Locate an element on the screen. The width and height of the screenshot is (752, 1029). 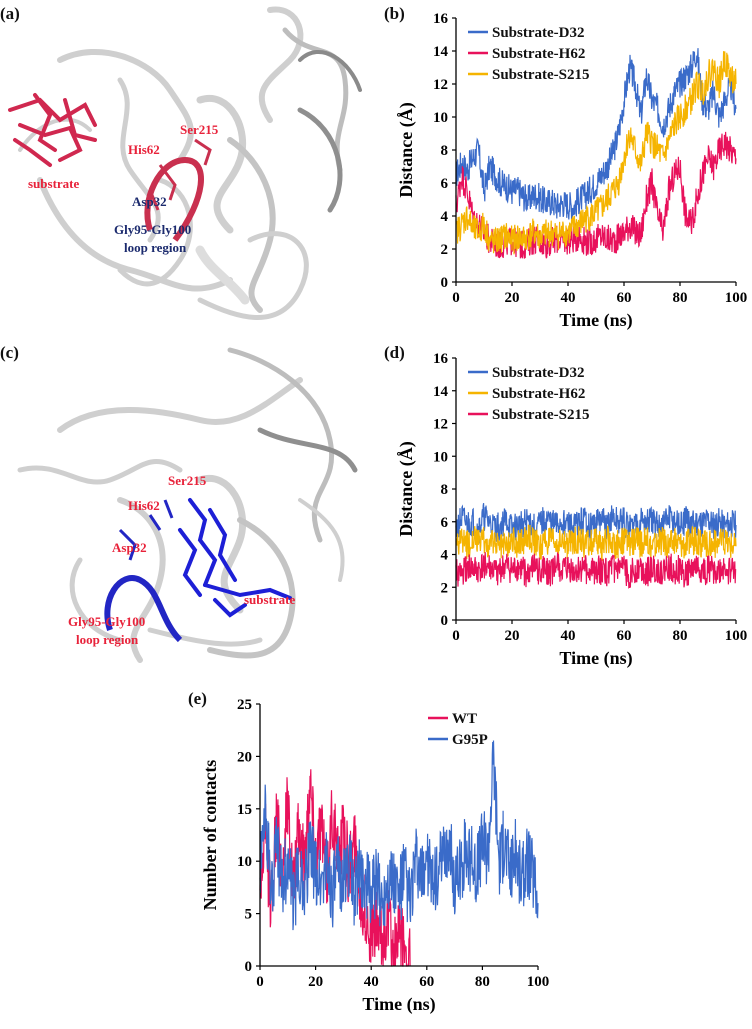
series-line-g95p is located at coordinates (399, 835).